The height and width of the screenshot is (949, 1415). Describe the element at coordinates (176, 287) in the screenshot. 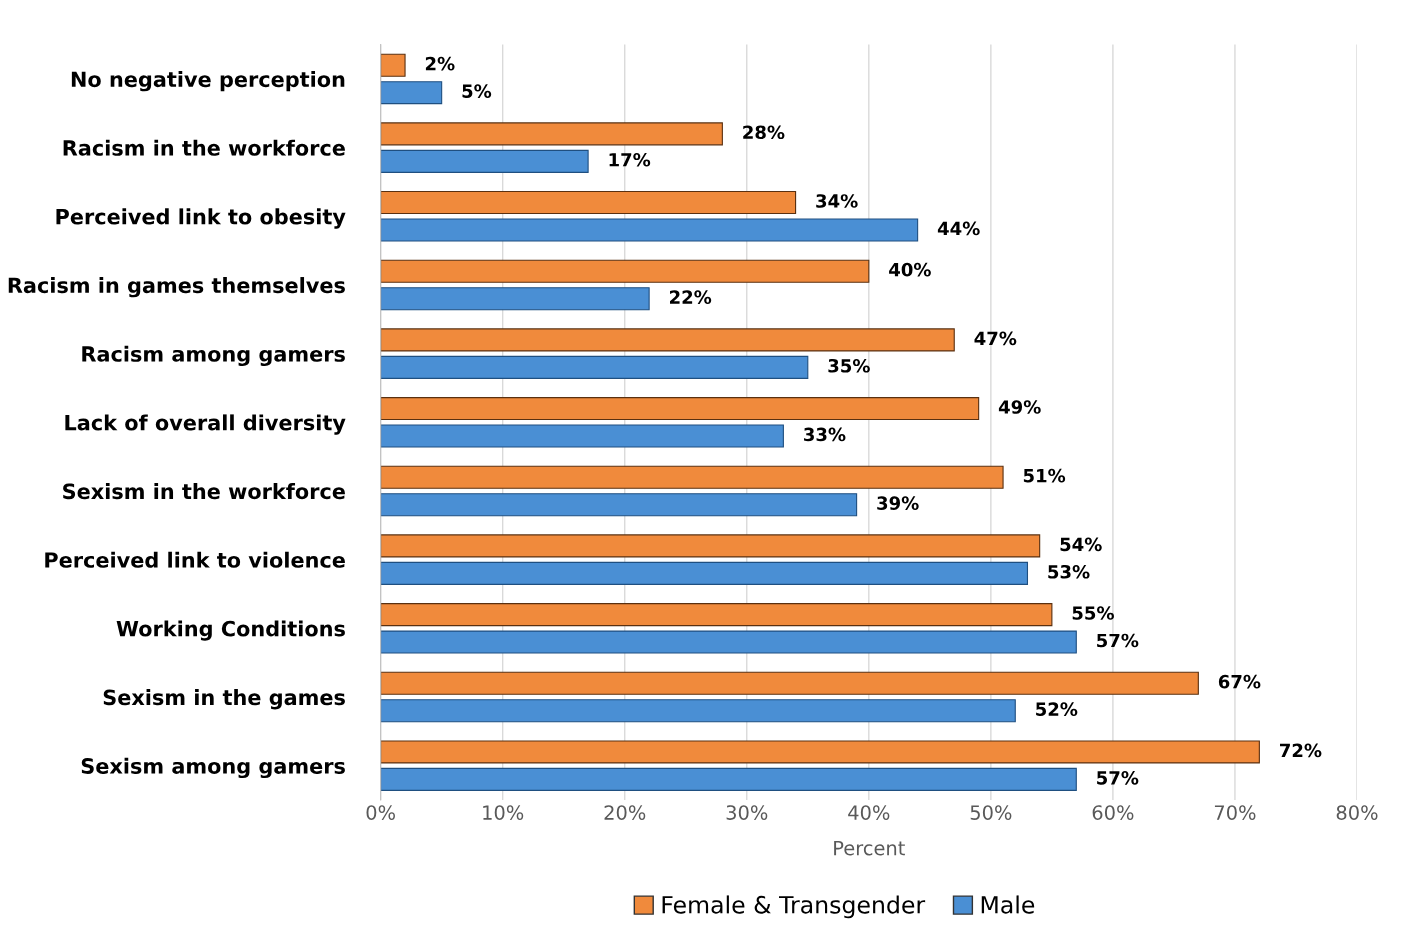

I see `y-tick-label: Racism in games themselves` at that location.